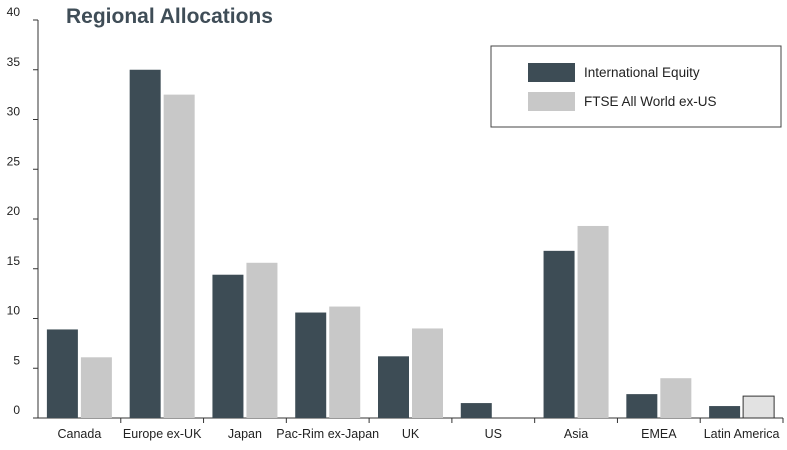 The height and width of the screenshot is (450, 787). I want to click on x-tick-label: Japan, so click(245, 434).